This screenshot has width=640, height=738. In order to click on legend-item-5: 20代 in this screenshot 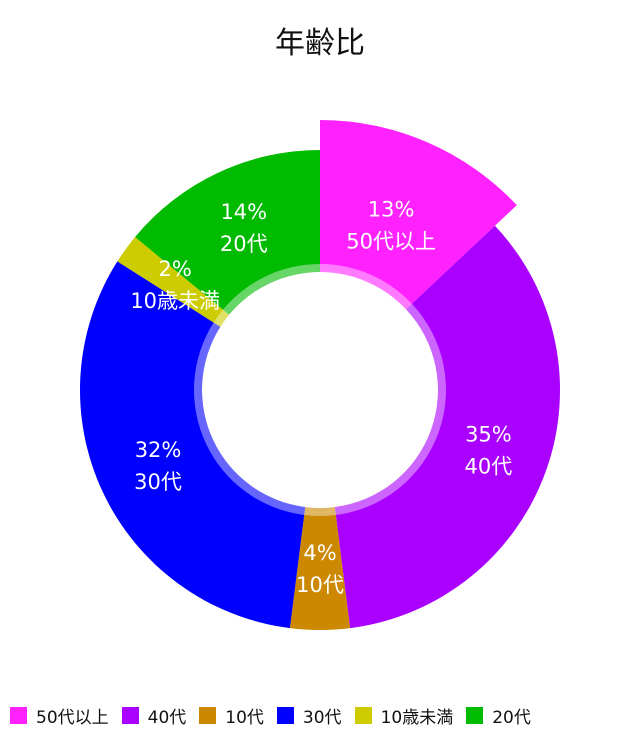, I will do `click(498, 715)`.